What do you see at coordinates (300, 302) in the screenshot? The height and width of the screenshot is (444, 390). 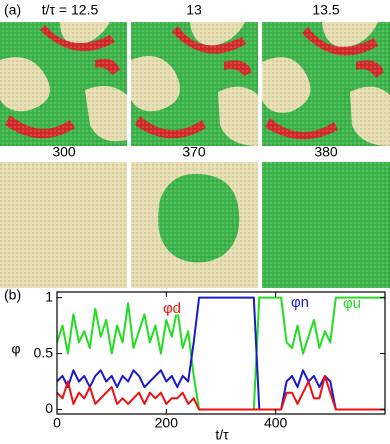 I see `series-label: φn` at bounding box center [300, 302].